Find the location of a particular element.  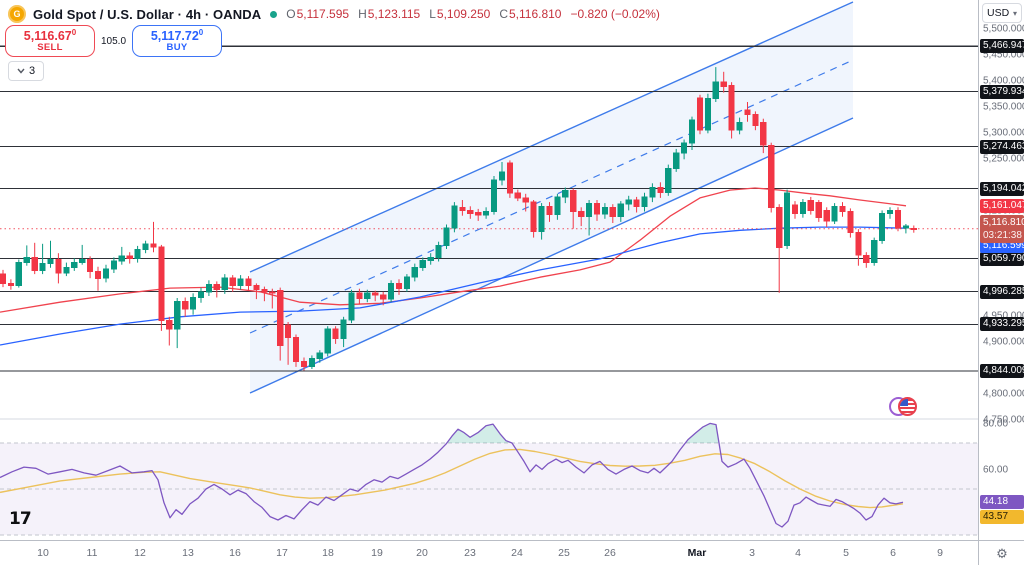

trade-panel: 5,116.670 SELL 105.0 5,117.720 BUY is located at coordinates (114, 41).